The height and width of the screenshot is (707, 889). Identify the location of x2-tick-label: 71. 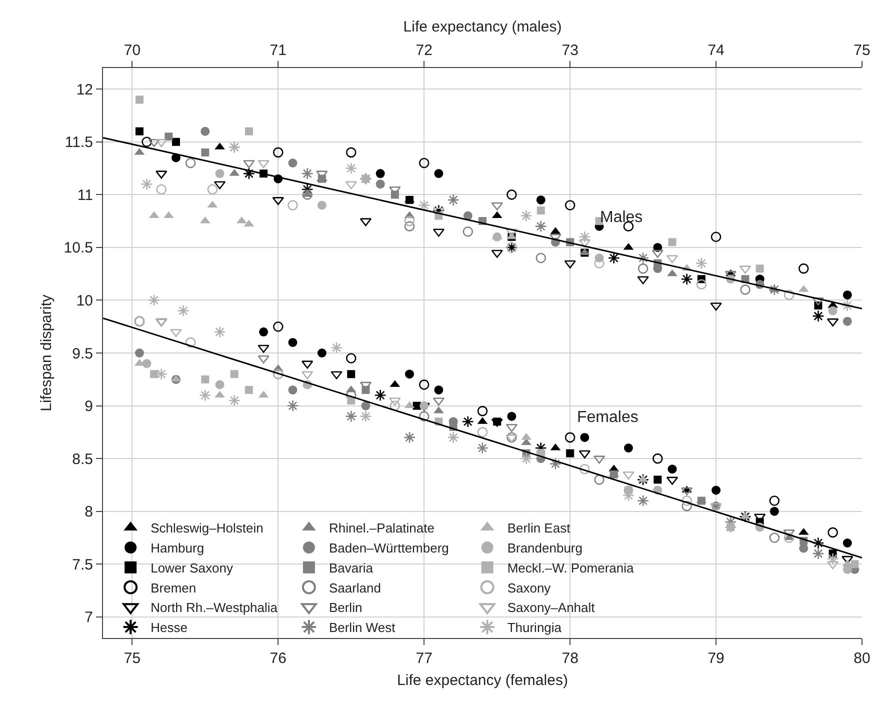
(278, 50).